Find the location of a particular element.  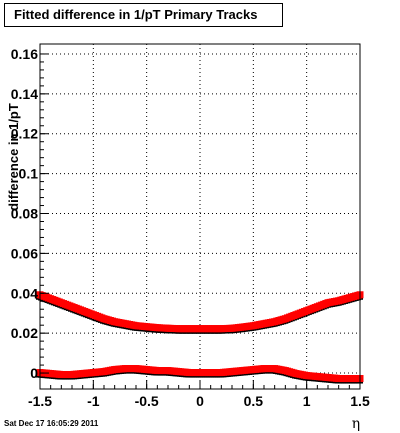

y-axis-title: difference in 1/pT is located at coordinates (13, 157).